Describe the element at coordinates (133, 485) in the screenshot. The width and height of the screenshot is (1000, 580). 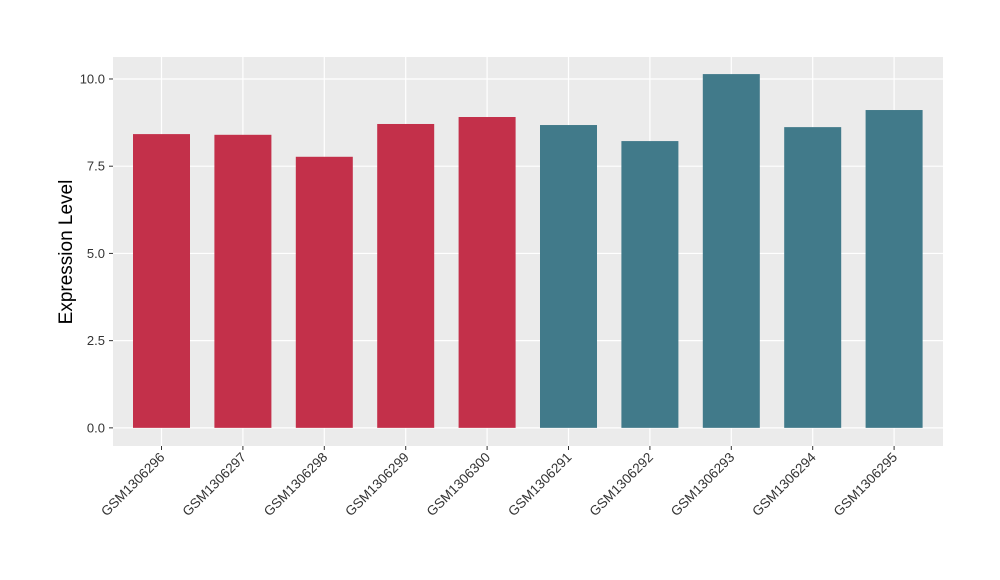
I see `x-tick-label: GSM1306296` at that location.